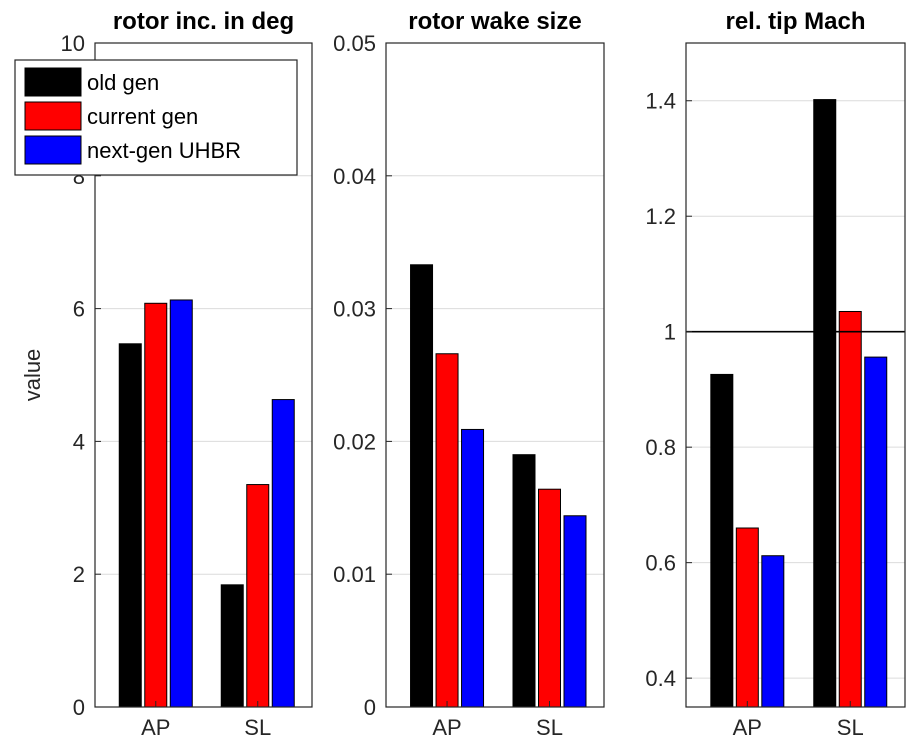 The height and width of the screenshot is (743, 909). I want to click on panel-1-ytick-label-6: 10, so click(73, 43).